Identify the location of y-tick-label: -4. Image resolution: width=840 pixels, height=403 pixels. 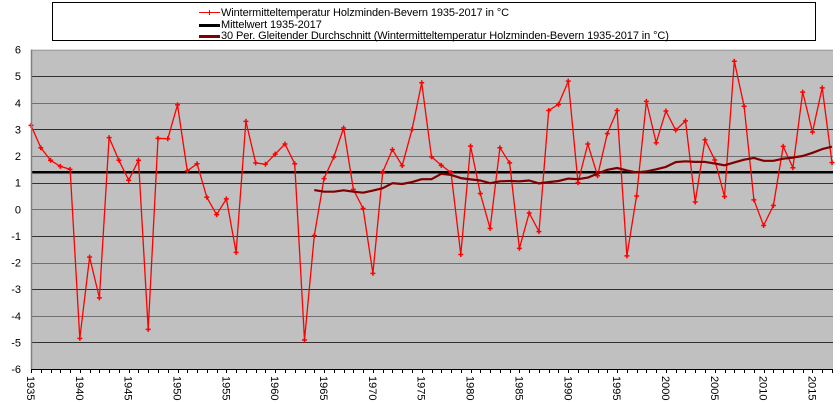
(16, 317).